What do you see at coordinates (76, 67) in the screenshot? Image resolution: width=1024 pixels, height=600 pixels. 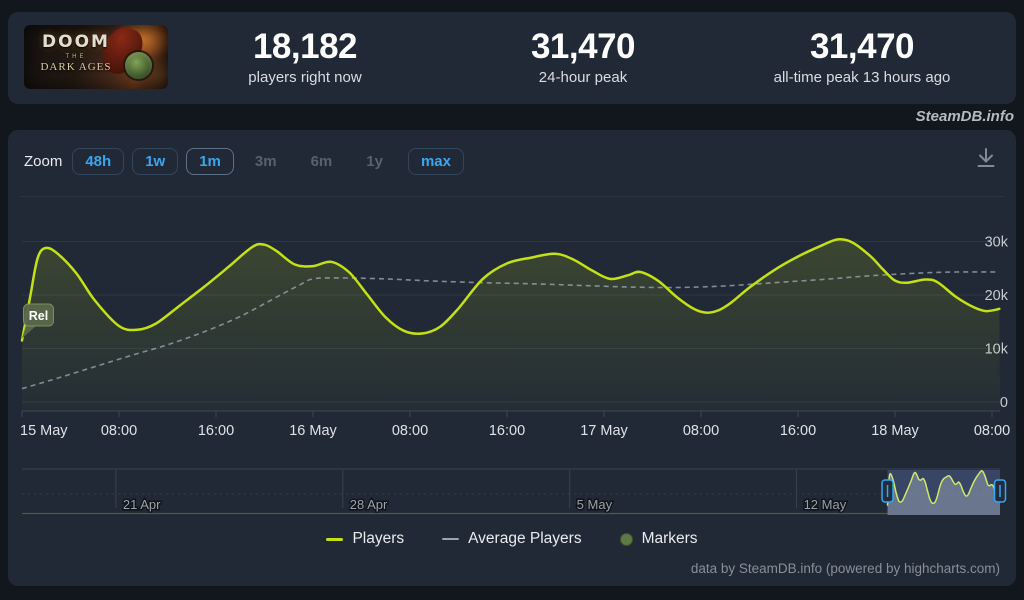 I see `game-logo-subtitle: DARK AGES` at bounding box center [76, 67].